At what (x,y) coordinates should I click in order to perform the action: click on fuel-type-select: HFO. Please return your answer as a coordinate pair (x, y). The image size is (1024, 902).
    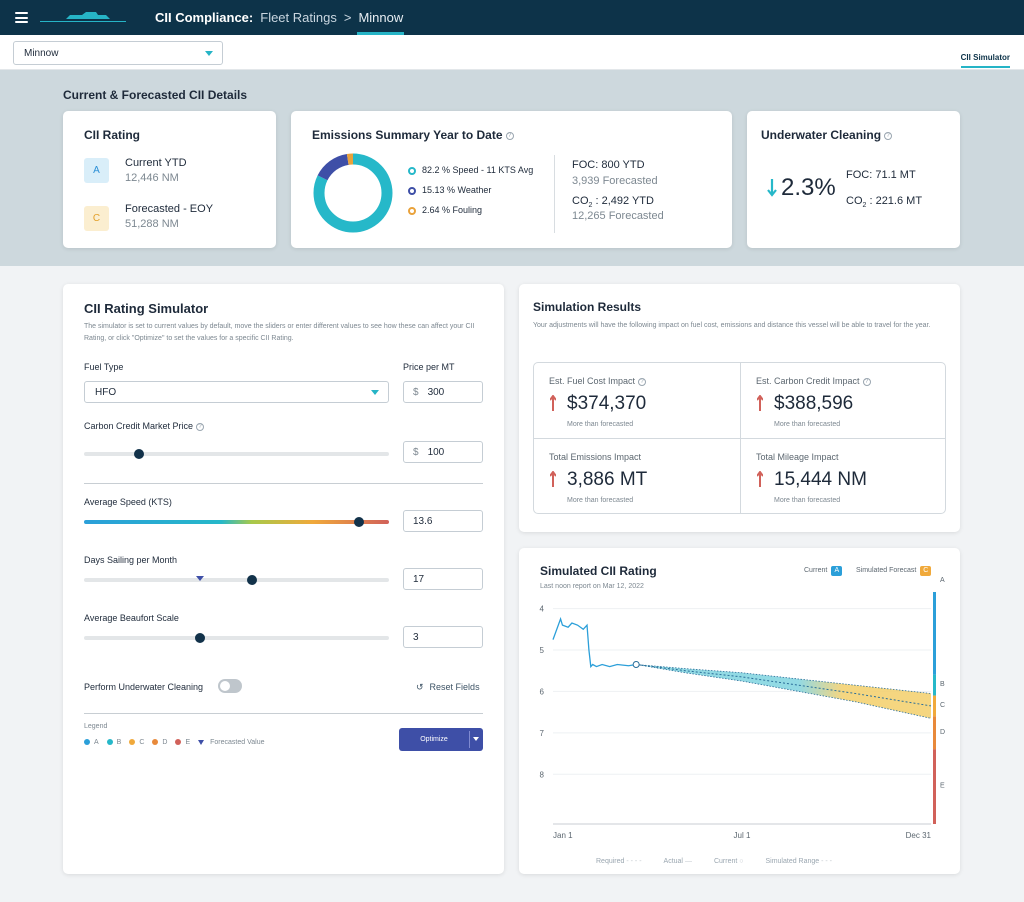
    Looking at the image, I should click on (236, 392).